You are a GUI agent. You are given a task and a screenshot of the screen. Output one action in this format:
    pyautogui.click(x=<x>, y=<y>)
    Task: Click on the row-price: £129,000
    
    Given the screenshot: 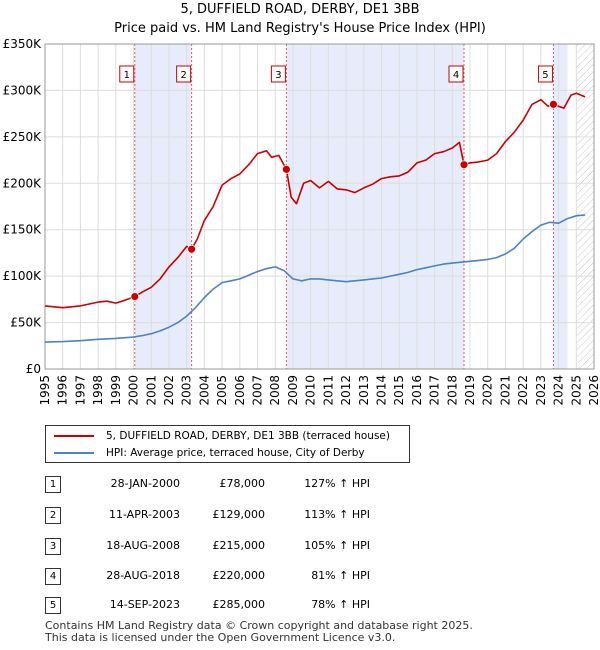 What is the action you would take?
    pyautogui.click(x=239, y=514)
    